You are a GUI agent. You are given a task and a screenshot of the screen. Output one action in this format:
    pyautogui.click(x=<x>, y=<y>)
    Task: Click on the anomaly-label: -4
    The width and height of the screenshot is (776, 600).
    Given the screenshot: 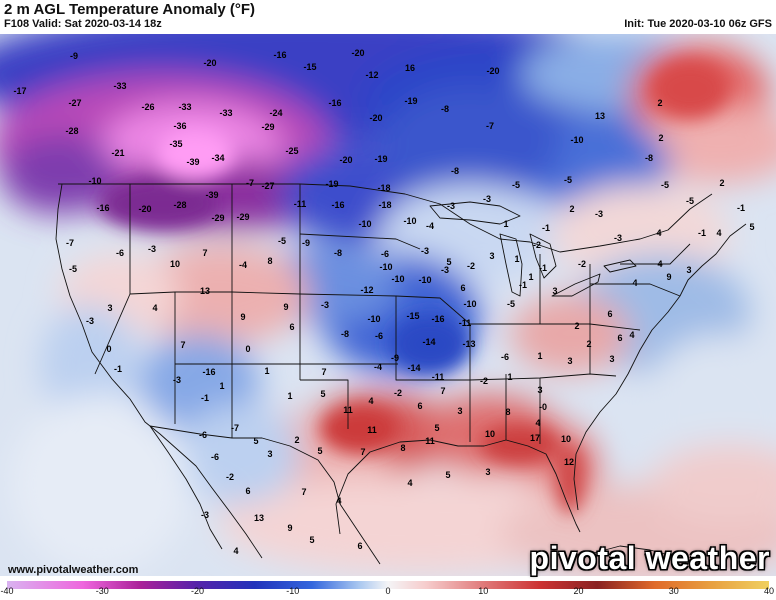 What is the action you would take?
    pyautogui.click(x=243, y=265)
    